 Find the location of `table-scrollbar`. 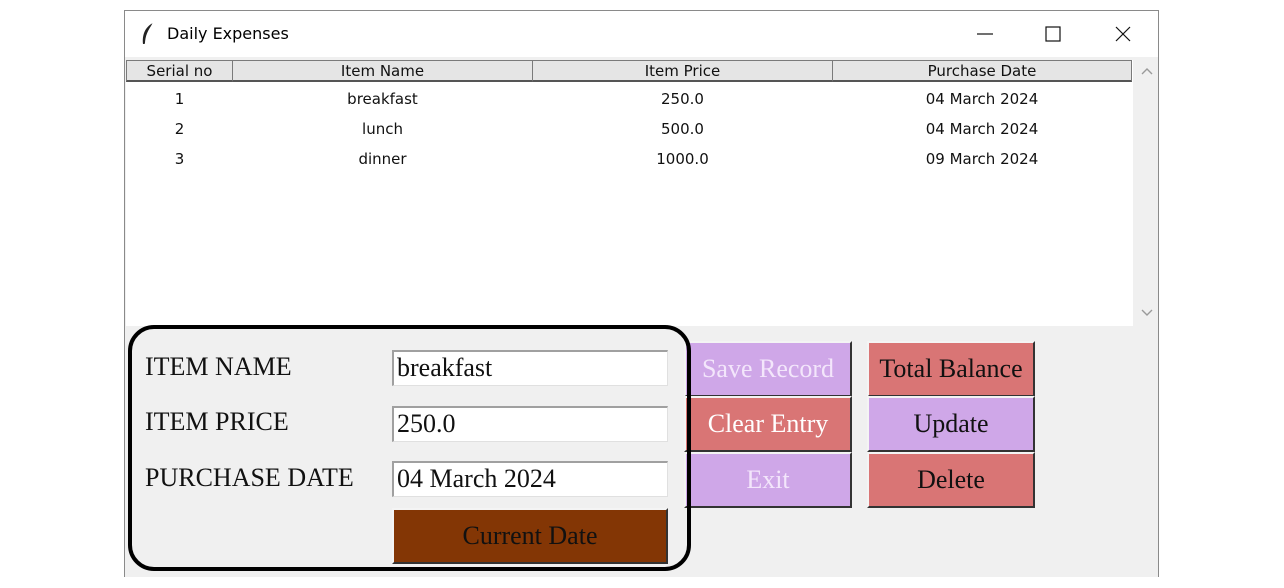

table-scrollbar is located at coordinates (1145, 193).